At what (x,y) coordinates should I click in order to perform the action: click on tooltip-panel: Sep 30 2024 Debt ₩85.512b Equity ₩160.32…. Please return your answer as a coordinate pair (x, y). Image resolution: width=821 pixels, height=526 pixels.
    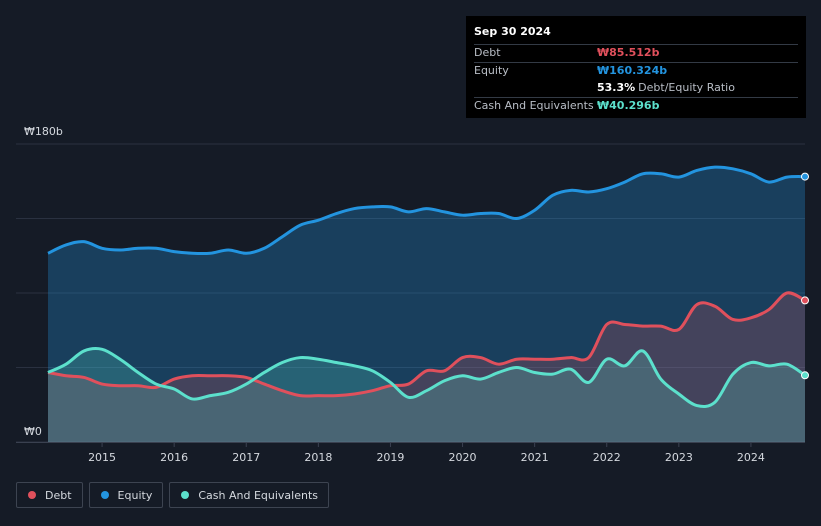
    Looking at the image, I should click on (636, 67).